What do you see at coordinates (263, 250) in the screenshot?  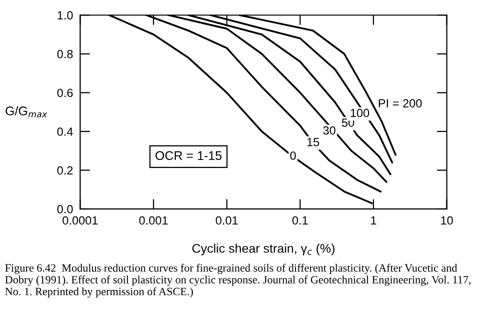 I see `x-axis-title: Cyclic shear strain, γ$_{c}$ (%)` at bounding box center [263, 250].